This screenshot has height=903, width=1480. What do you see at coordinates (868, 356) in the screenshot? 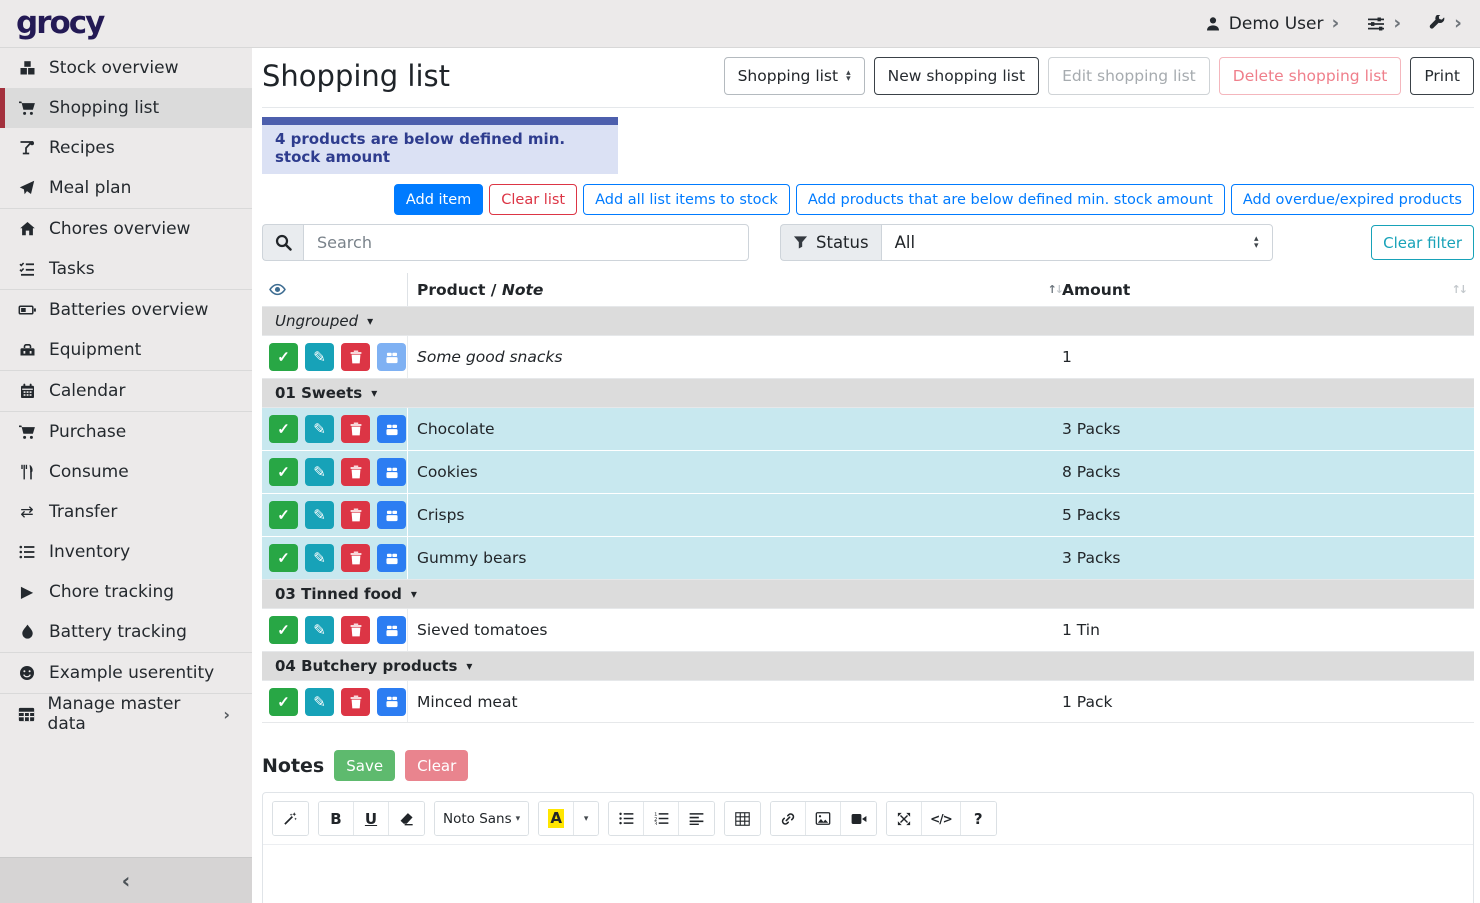
I see `list-item-row: ✓ ✎ Some good snacks 1` at bounding box center [868, 356].